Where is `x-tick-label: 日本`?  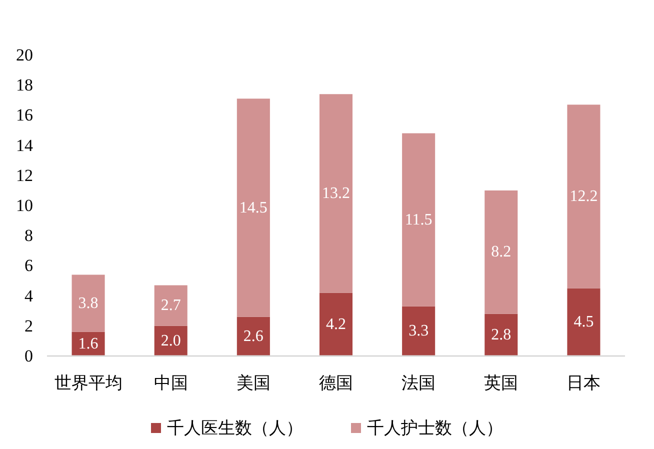 x-tick-label: 日本 is located at coordinates (583, 383).